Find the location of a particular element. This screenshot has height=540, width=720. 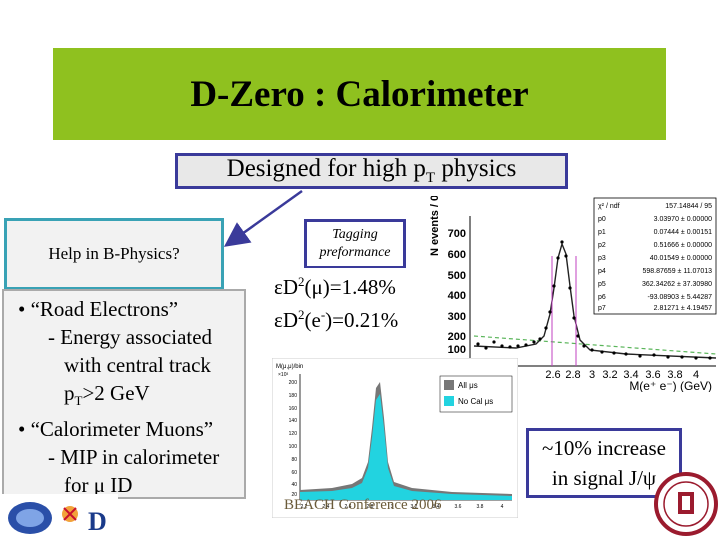

legend-swatch-all is located at coordinates (449, 385).